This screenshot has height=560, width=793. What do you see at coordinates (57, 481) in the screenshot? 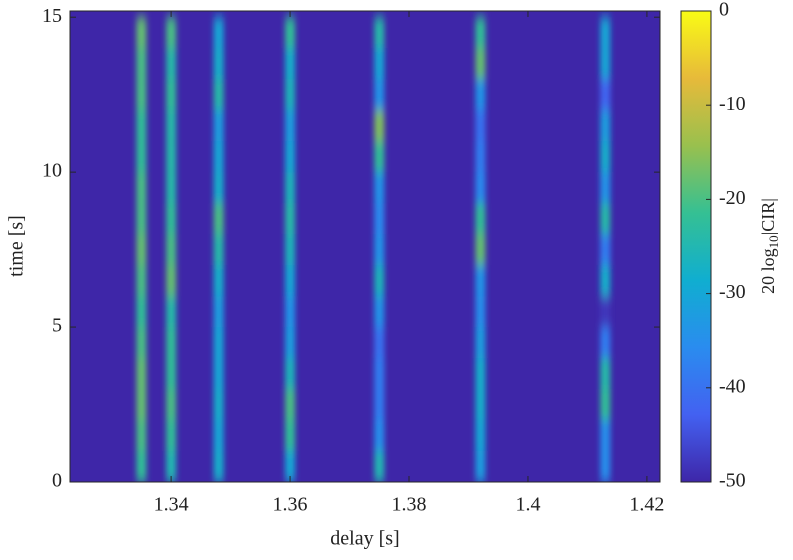
I see `y-tick-label: 0` at bounding box center [57, 481].